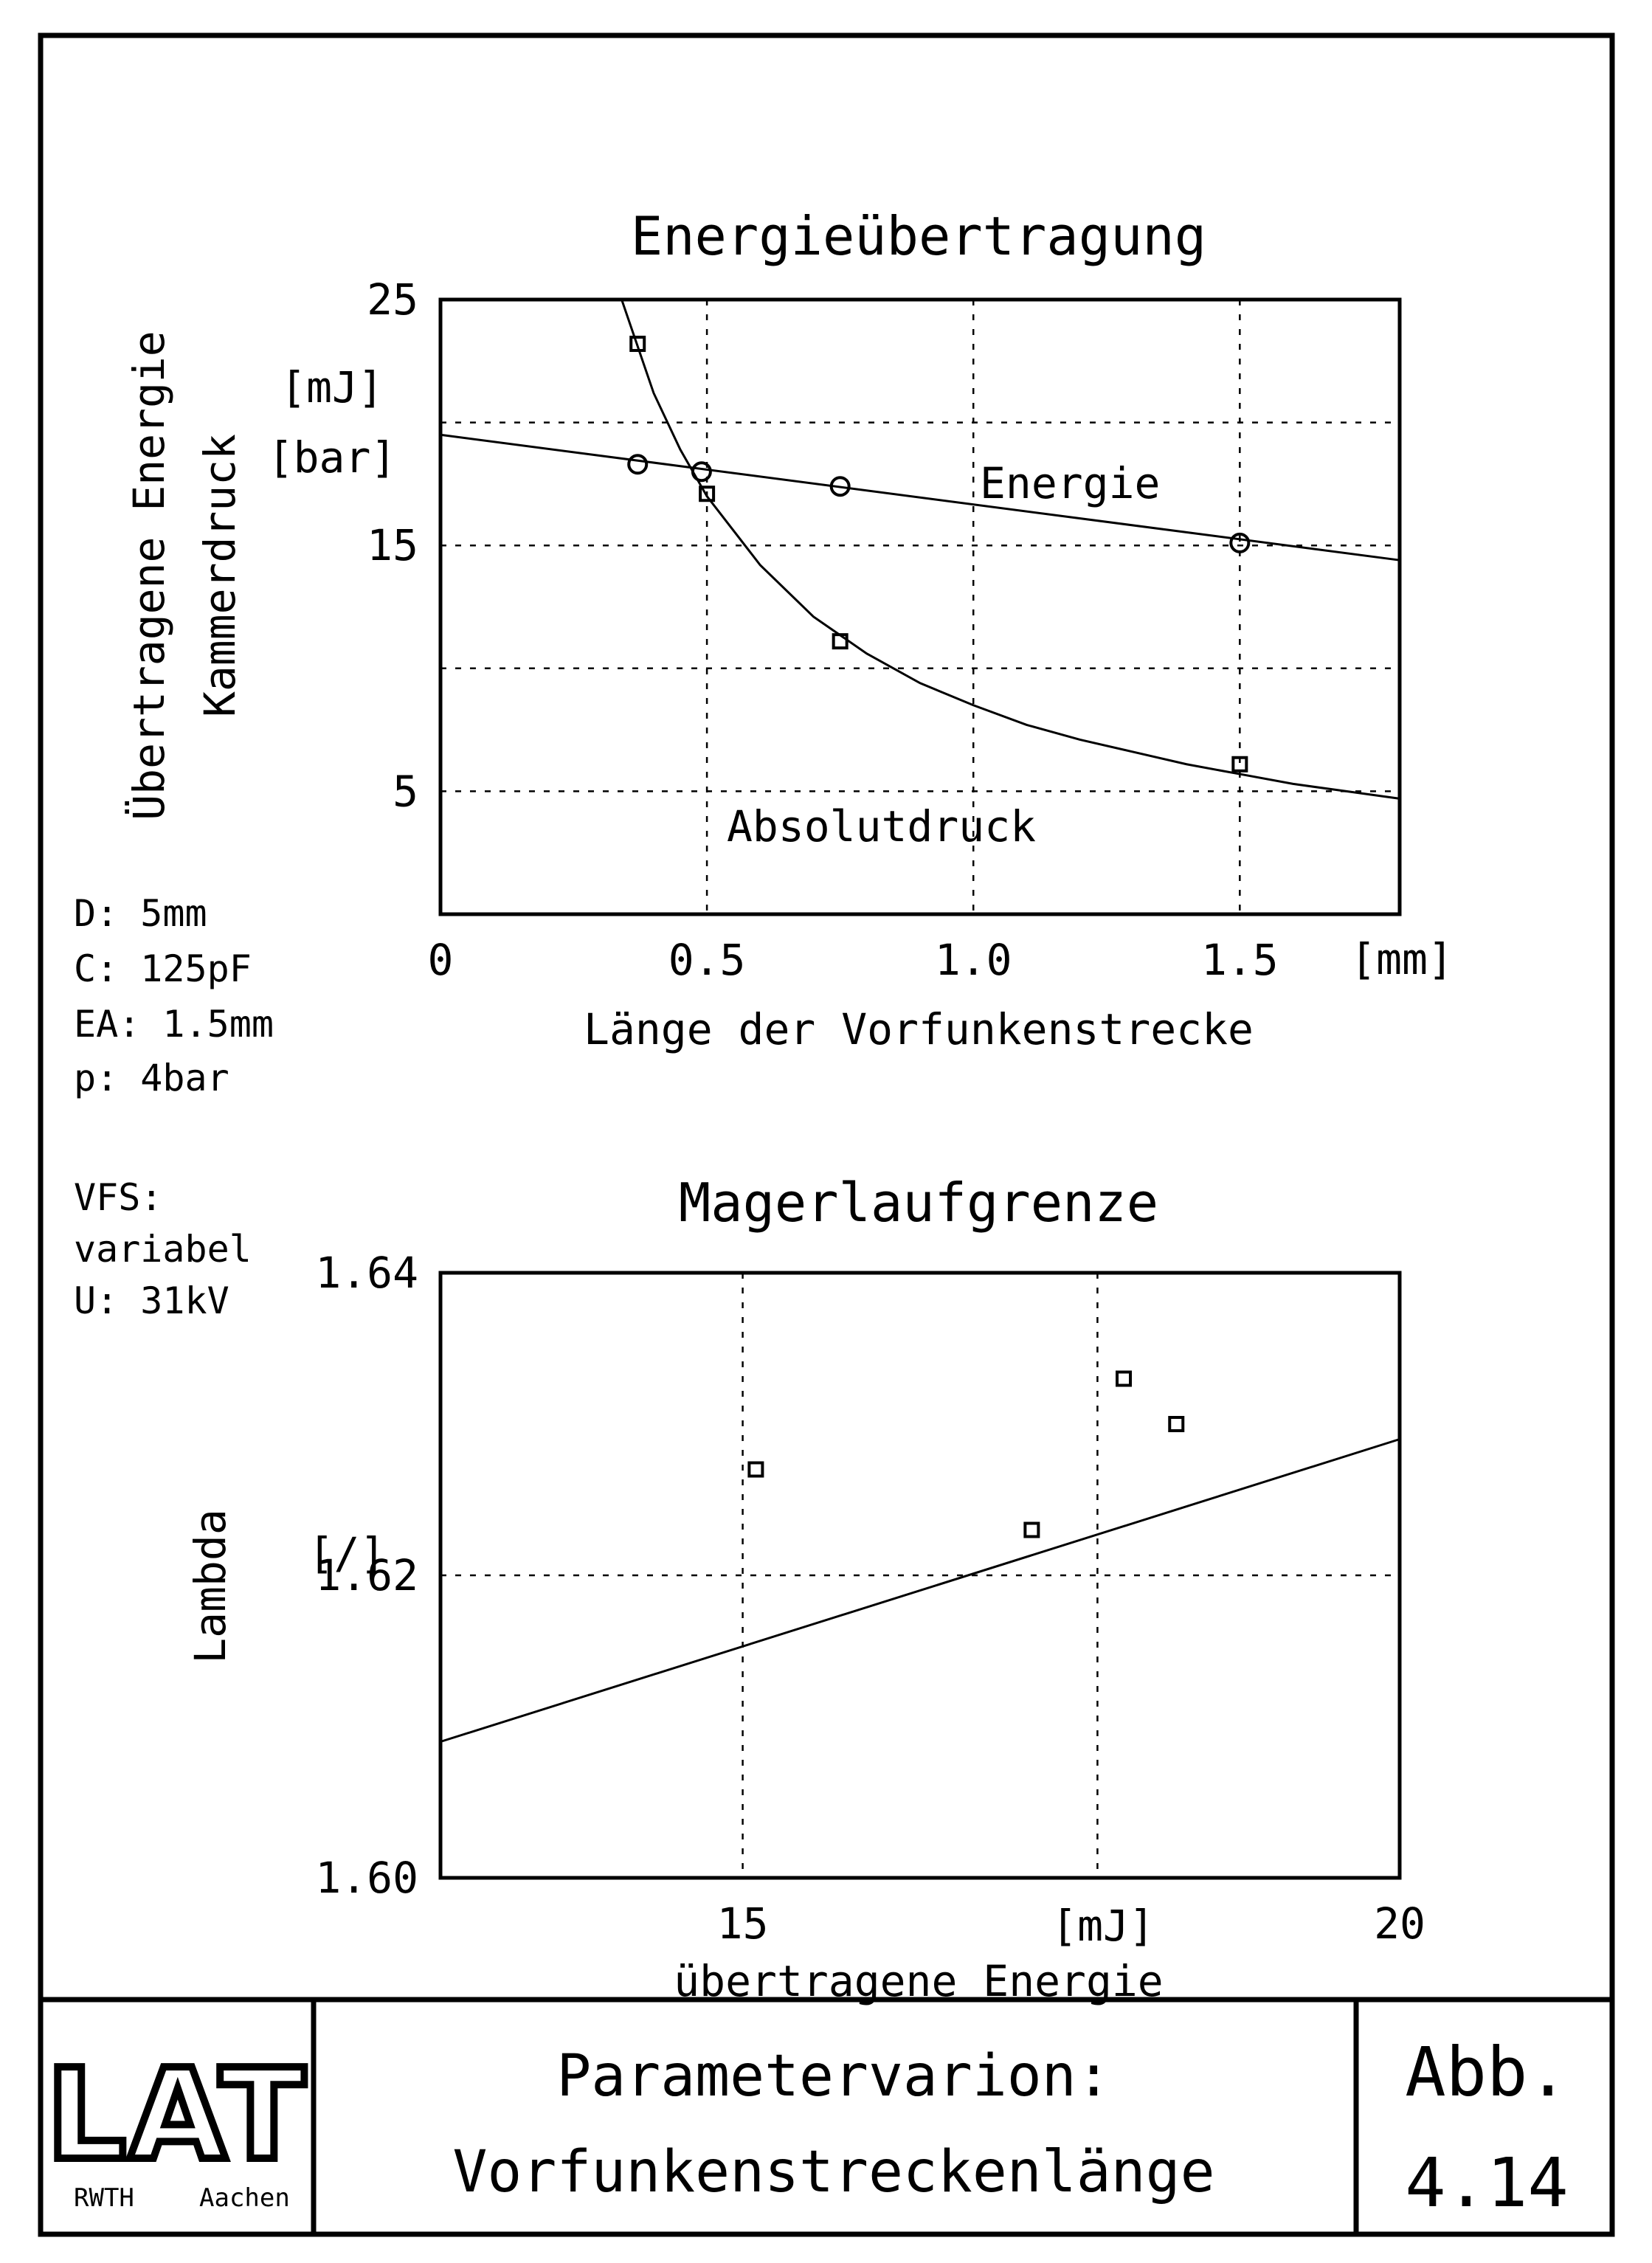 The height and width of the screenshot is (2263, 1652). Describe the element at coordinates (833, 2172) in the screenshot. I see `caption-line-2: Vorfunkenstreckenlänge` at that location.